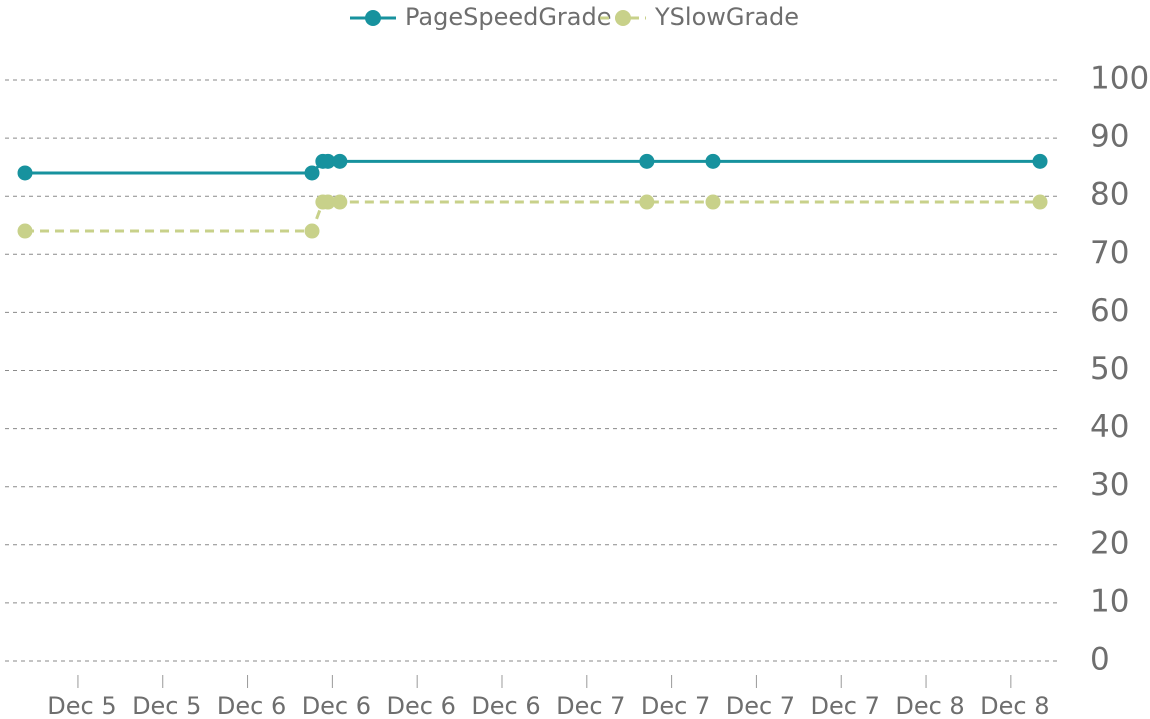 The width and height of the screenshot is (1150, 719). Describe the element at coordinates (508, 17) in the screenshot. I see `legend-label: PageSpeedGrade` at that location.